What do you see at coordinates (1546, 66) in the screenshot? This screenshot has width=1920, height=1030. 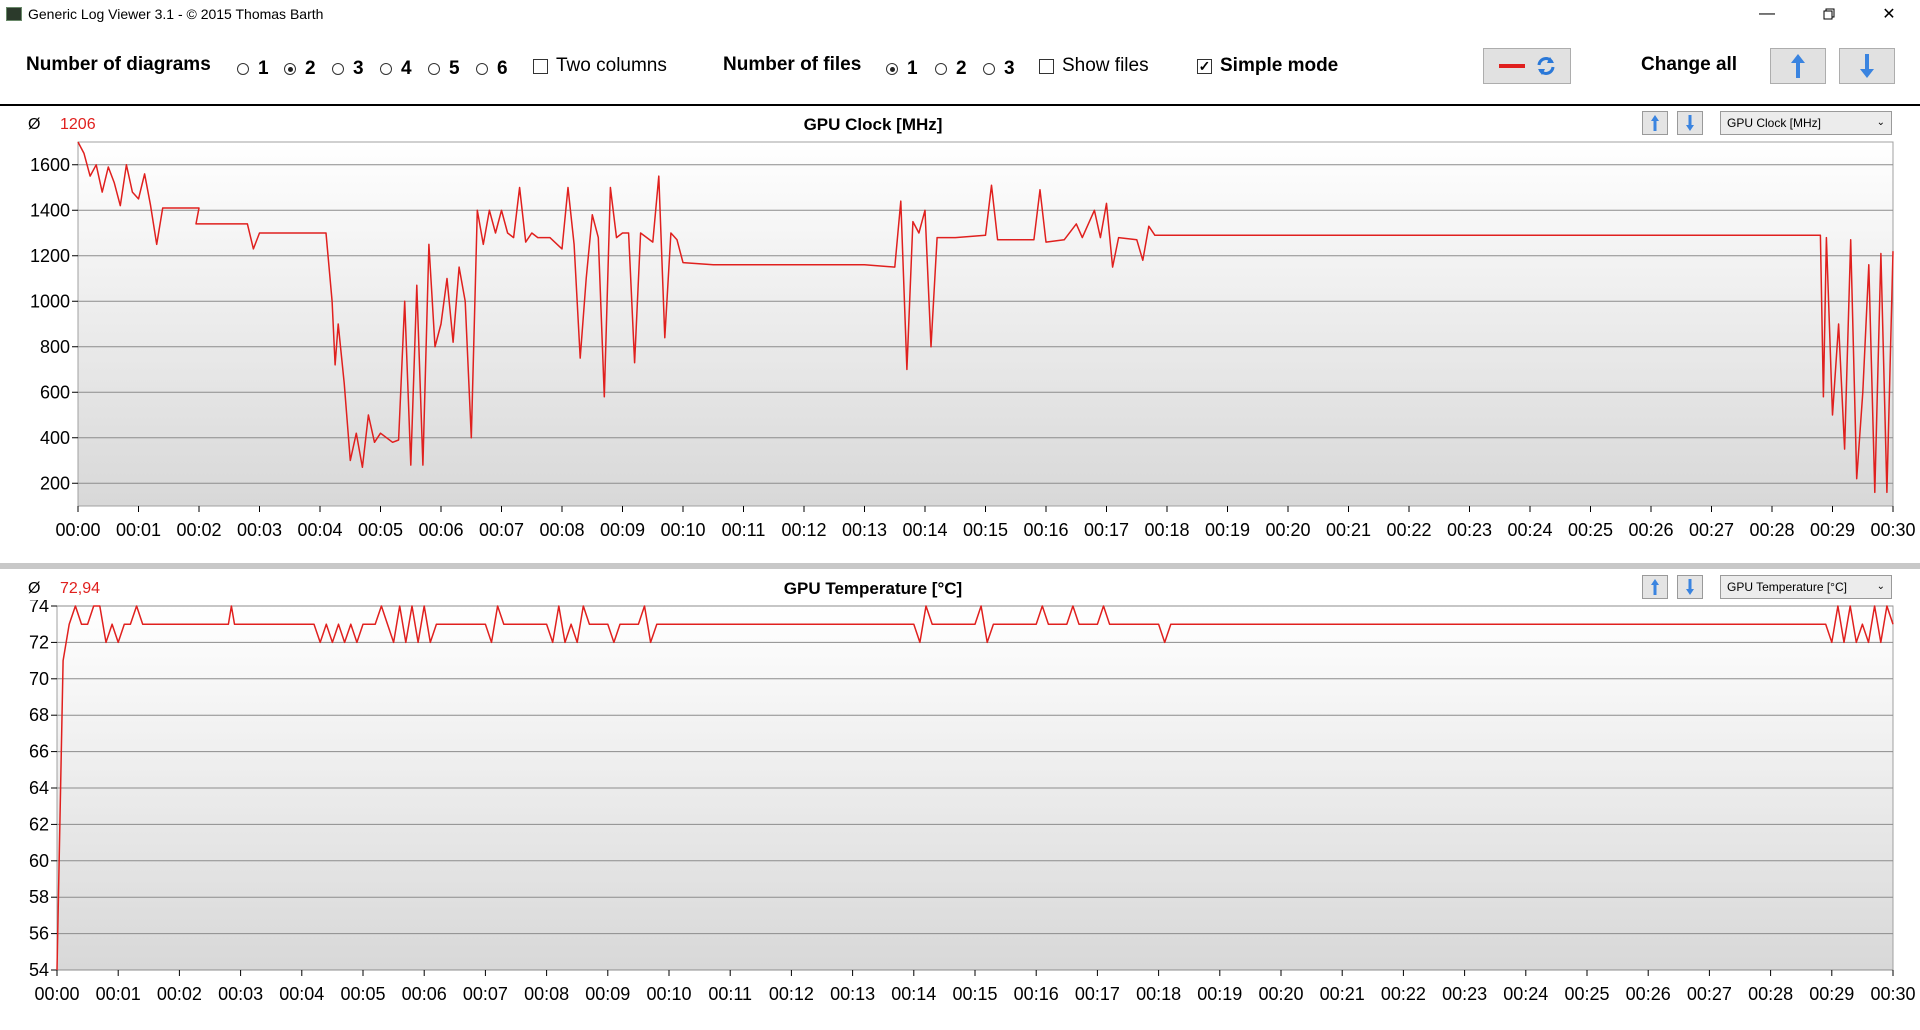 I see `refresh-icon` at bounding box center [1546, 66].